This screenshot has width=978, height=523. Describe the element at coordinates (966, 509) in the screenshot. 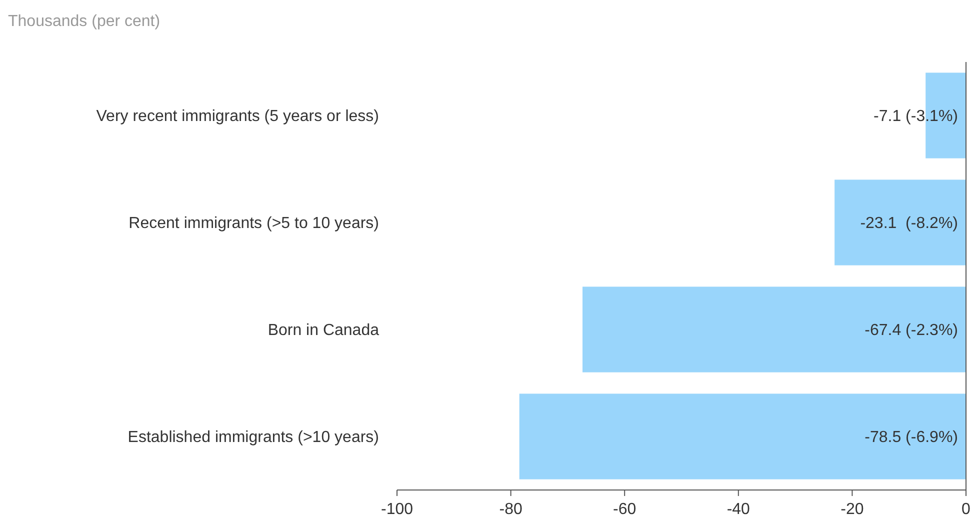

I see `x-tick-label: 0` at that location.